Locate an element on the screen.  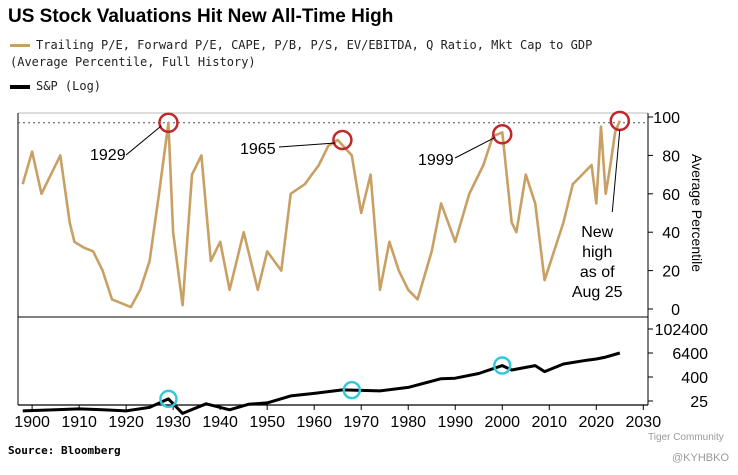
x-tick-label: 2030 is located at coordinates (644, 422).